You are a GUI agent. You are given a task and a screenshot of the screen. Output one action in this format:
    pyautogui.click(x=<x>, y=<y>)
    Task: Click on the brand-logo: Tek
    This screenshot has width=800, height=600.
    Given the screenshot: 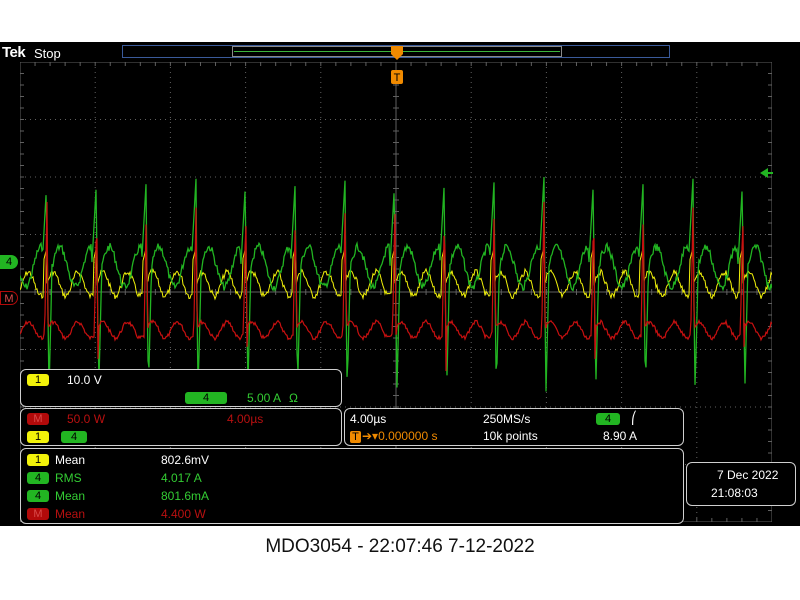 What is the action you would take?
    pyautogui.click(x=14, y=52)
    